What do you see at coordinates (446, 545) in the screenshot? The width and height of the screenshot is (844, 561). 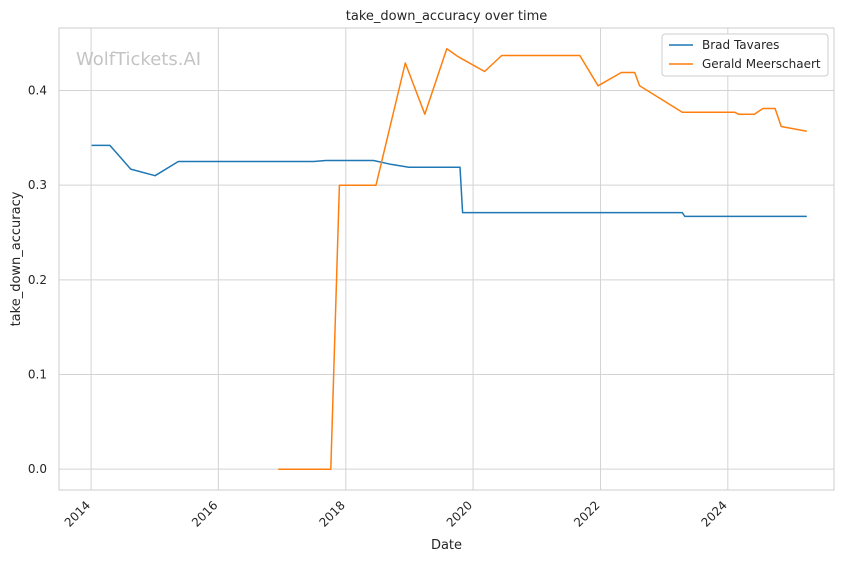 I see `x-axis-title: Date` at bounding box center [446, 545].